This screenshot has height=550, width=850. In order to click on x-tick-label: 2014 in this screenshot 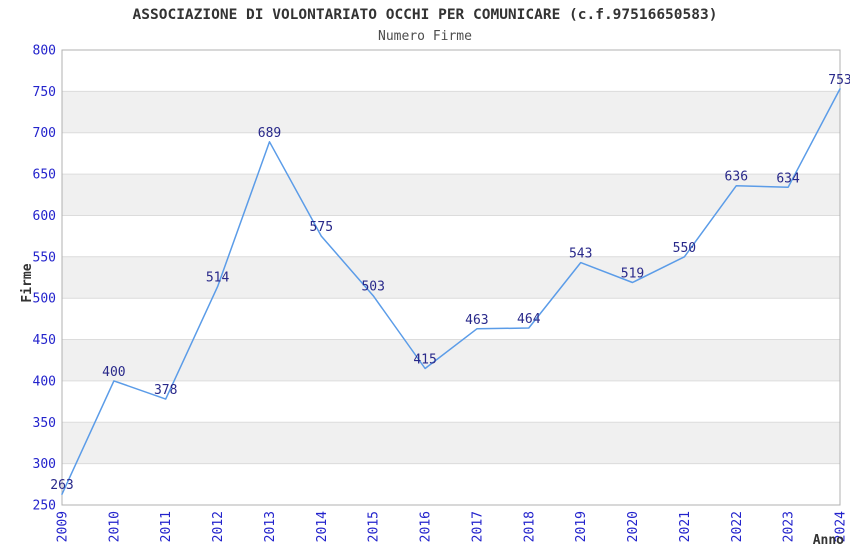, I will do `click(322, 526)`.